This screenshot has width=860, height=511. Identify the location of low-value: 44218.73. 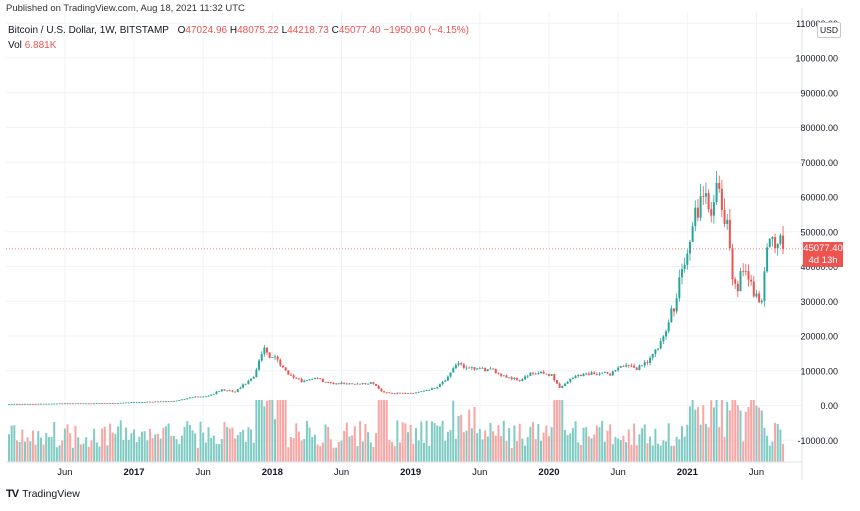
(308, 30).